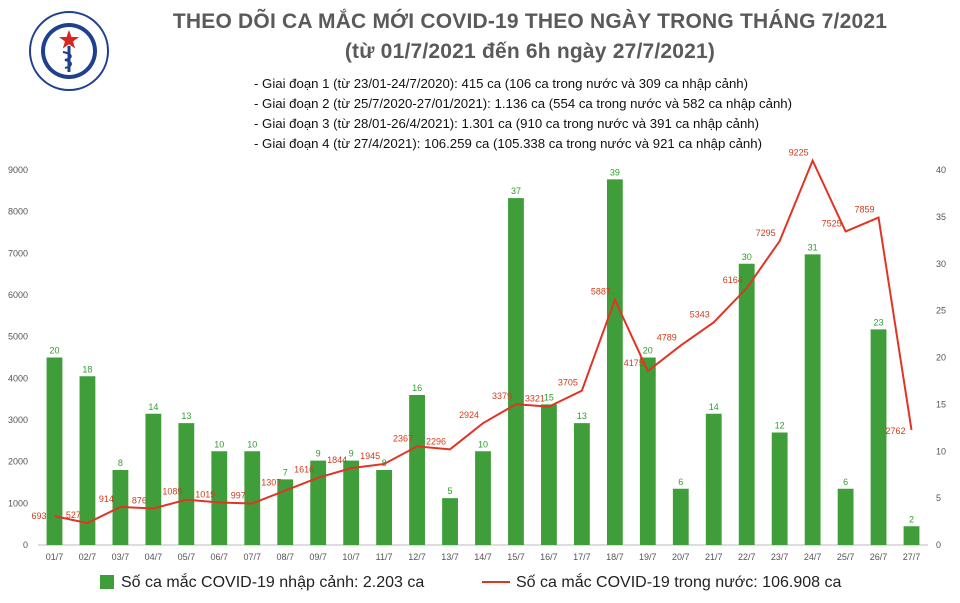 This screenshot has height=603, width=960. I want to click on x-axis-tick-label: 26/7, so click(879, 557).